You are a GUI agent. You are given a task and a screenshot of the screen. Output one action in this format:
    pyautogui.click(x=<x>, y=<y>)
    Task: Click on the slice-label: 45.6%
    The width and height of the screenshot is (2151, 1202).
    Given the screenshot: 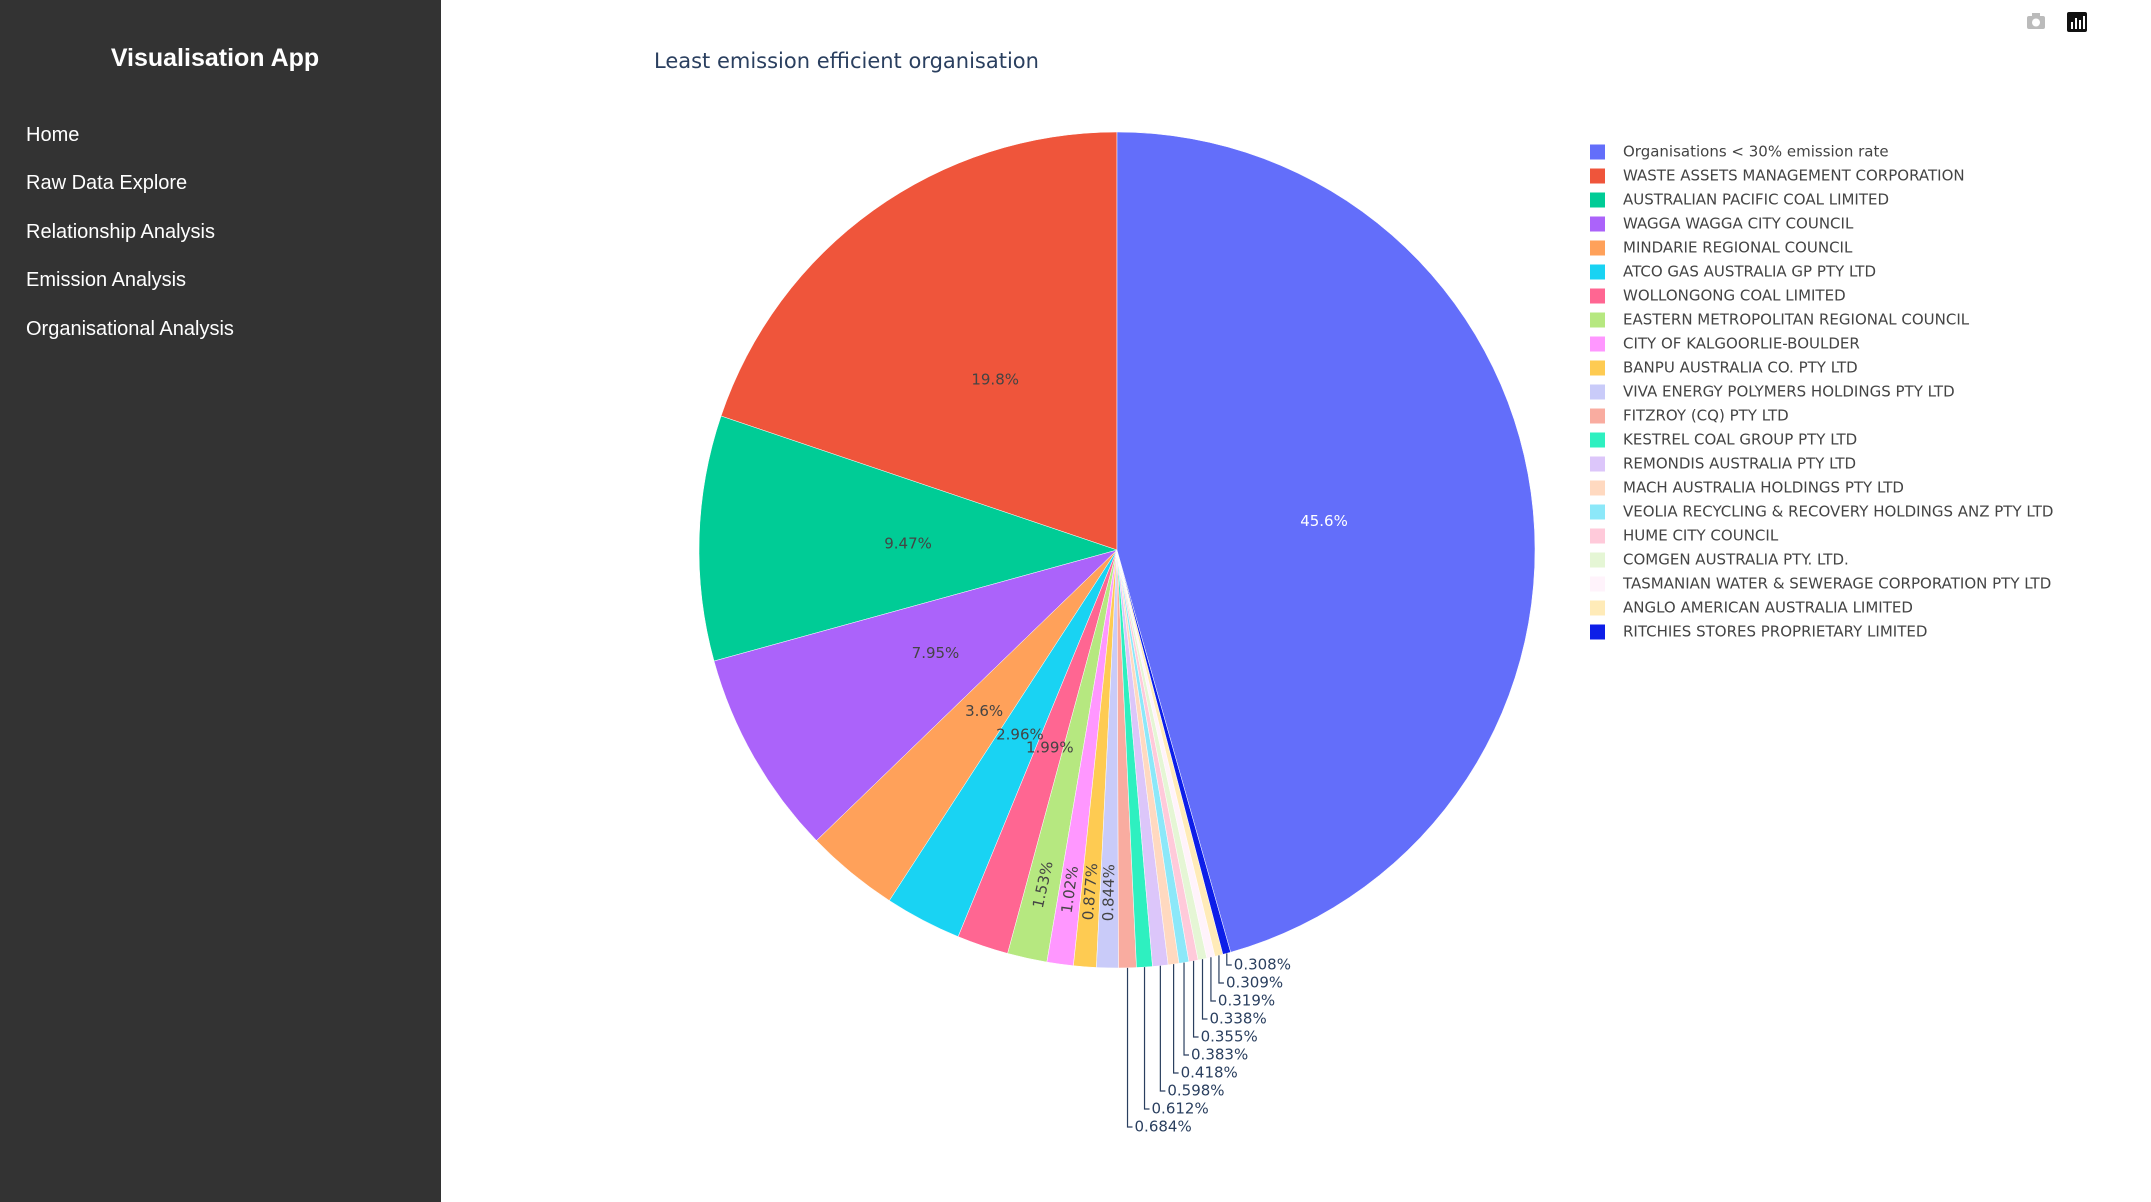 What is the action you would take?
    pyautogui.click(x=1324, y=521)
    